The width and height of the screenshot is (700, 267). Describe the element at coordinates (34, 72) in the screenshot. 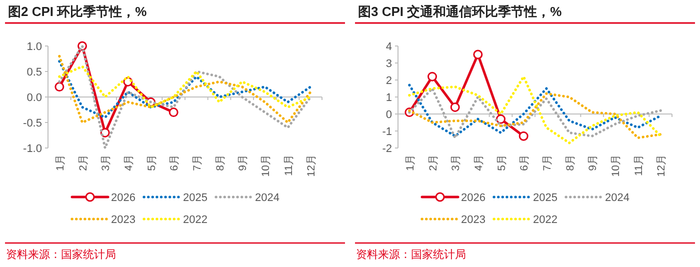

I see `y-tick-label: 0.5` at that location.